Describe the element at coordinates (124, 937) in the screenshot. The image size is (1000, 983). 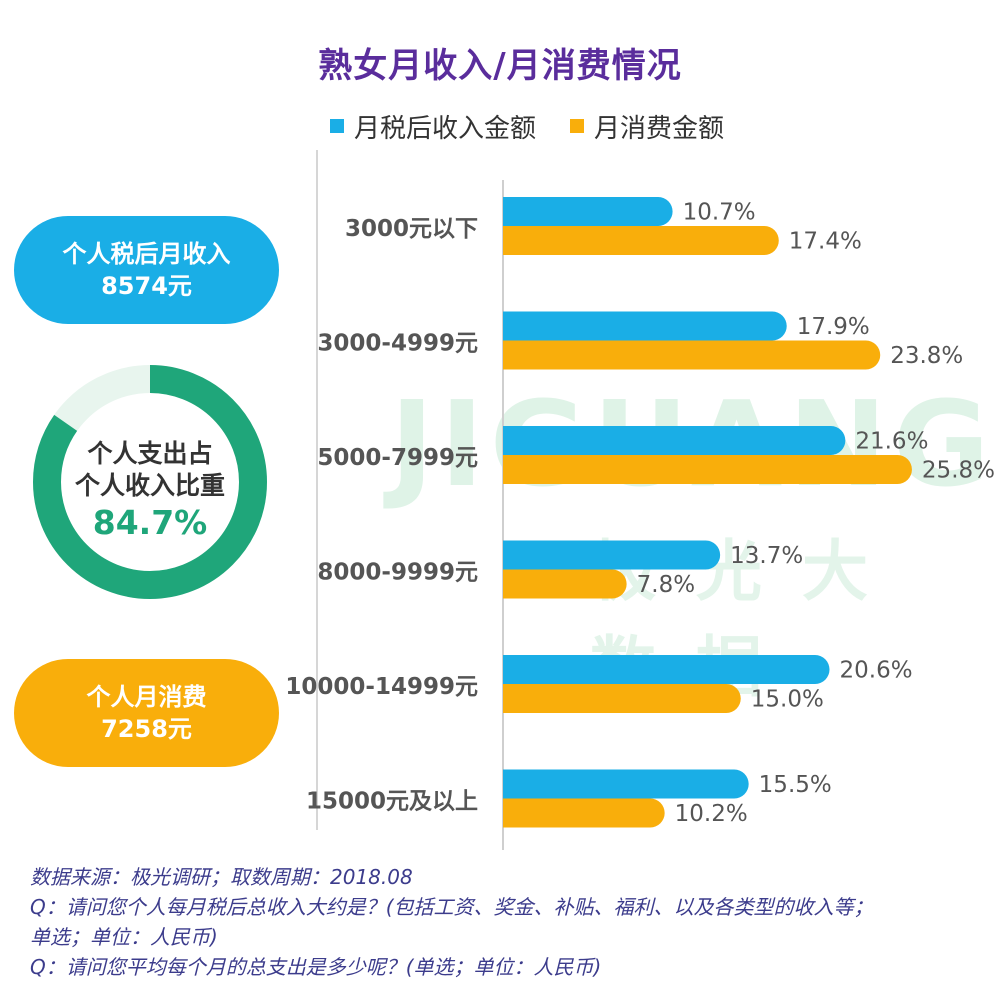
I see `source-line-3: 单选；单位：人民币)` at that location.